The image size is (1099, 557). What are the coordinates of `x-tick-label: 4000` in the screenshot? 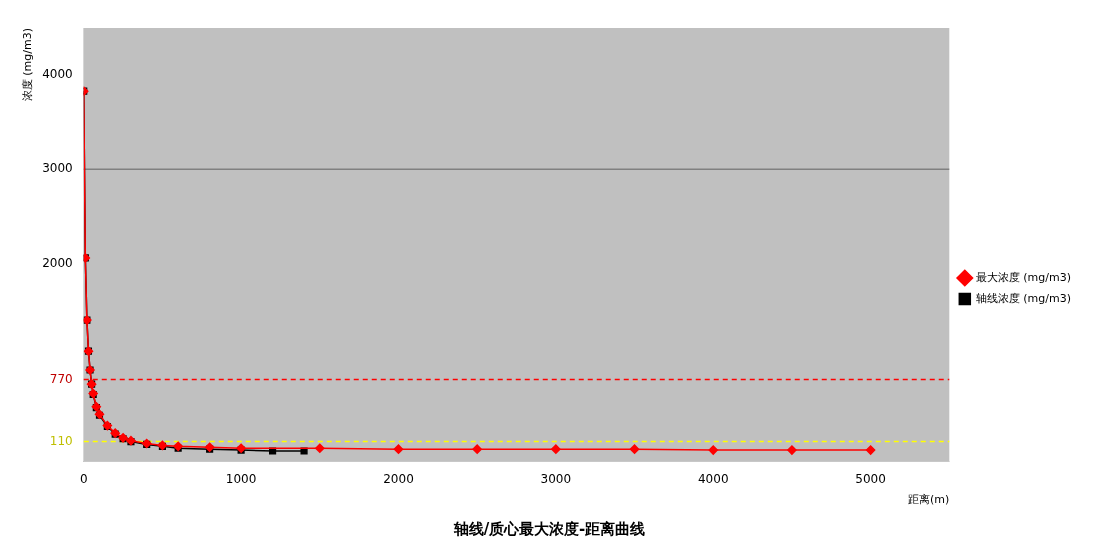 It's located at (713, 478).